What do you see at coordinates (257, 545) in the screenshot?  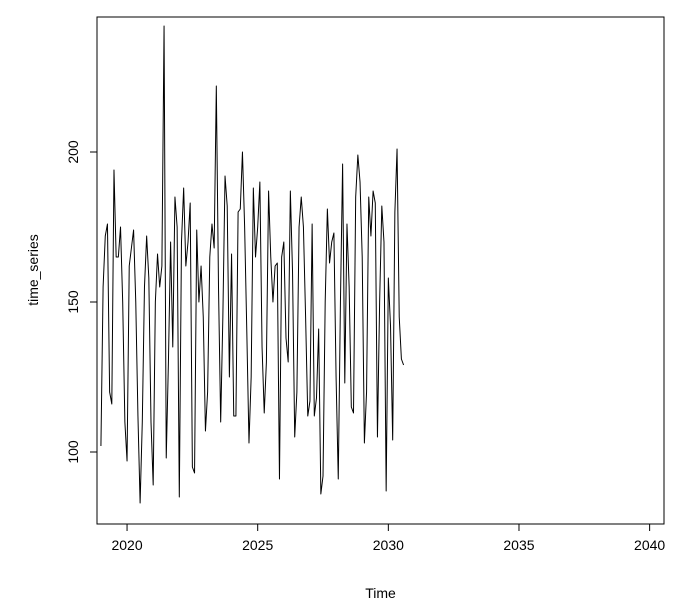 I see `x-tick-label: 2025` at bounding box center [257, 545].